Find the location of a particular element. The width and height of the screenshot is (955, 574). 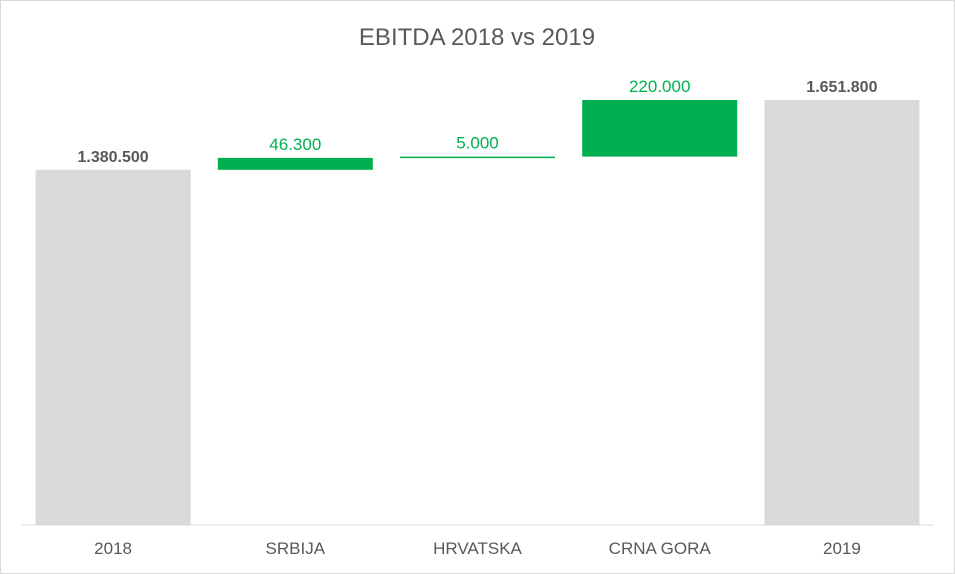

category-labels-group: 2018 SRBIJA HRVATSKA CRNA GORA 2019 is located at coordinates (477, 548).